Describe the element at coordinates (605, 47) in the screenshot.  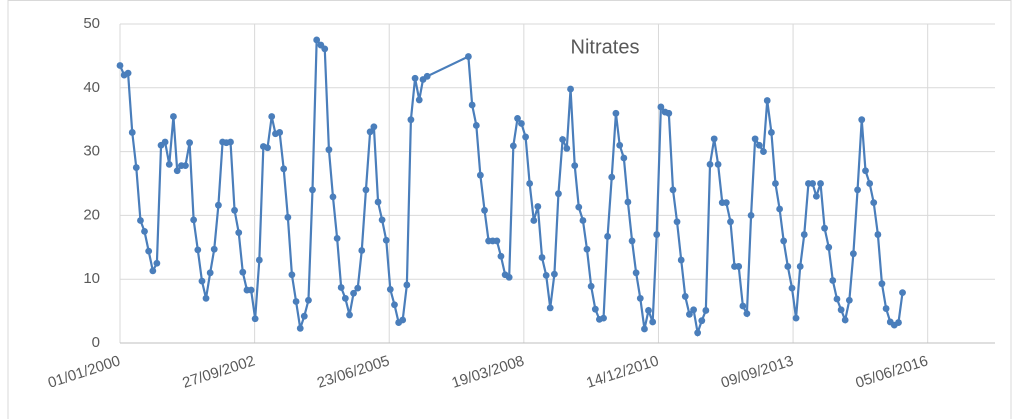
I see `chart-title: Nitrates` at that location.